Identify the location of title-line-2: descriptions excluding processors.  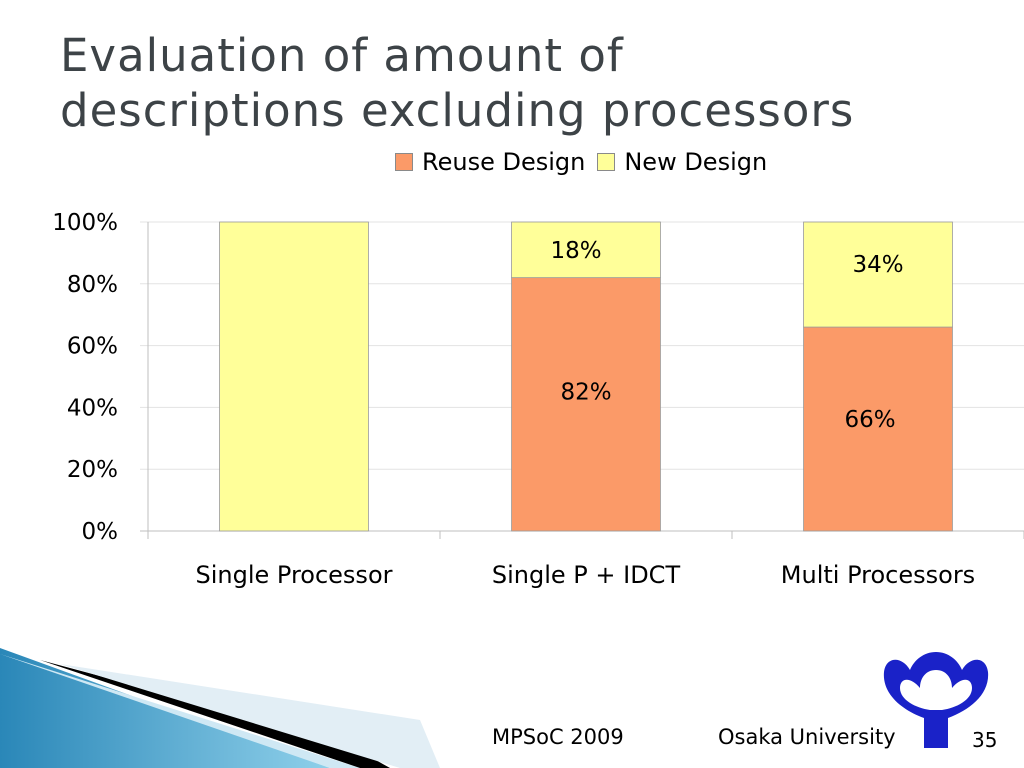
(457, 110).